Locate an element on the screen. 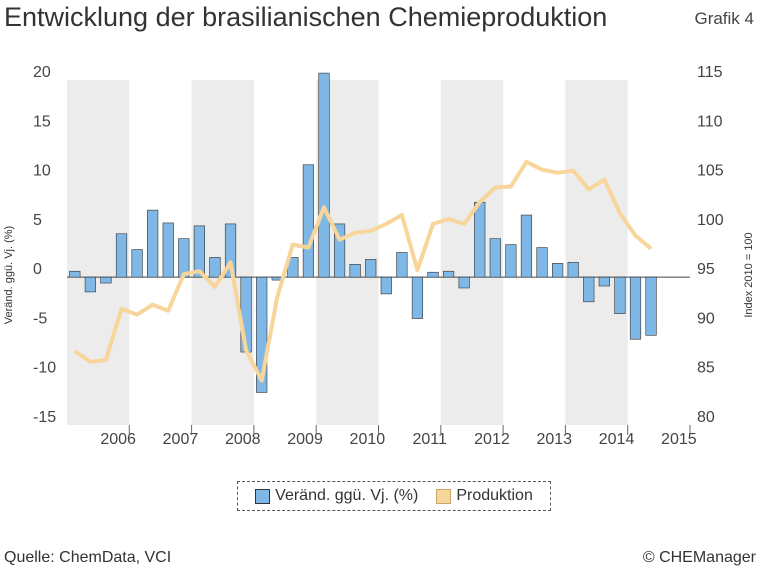 The image size is (760, 571). legend-swatch-bars is located at coordinates (263, 496).